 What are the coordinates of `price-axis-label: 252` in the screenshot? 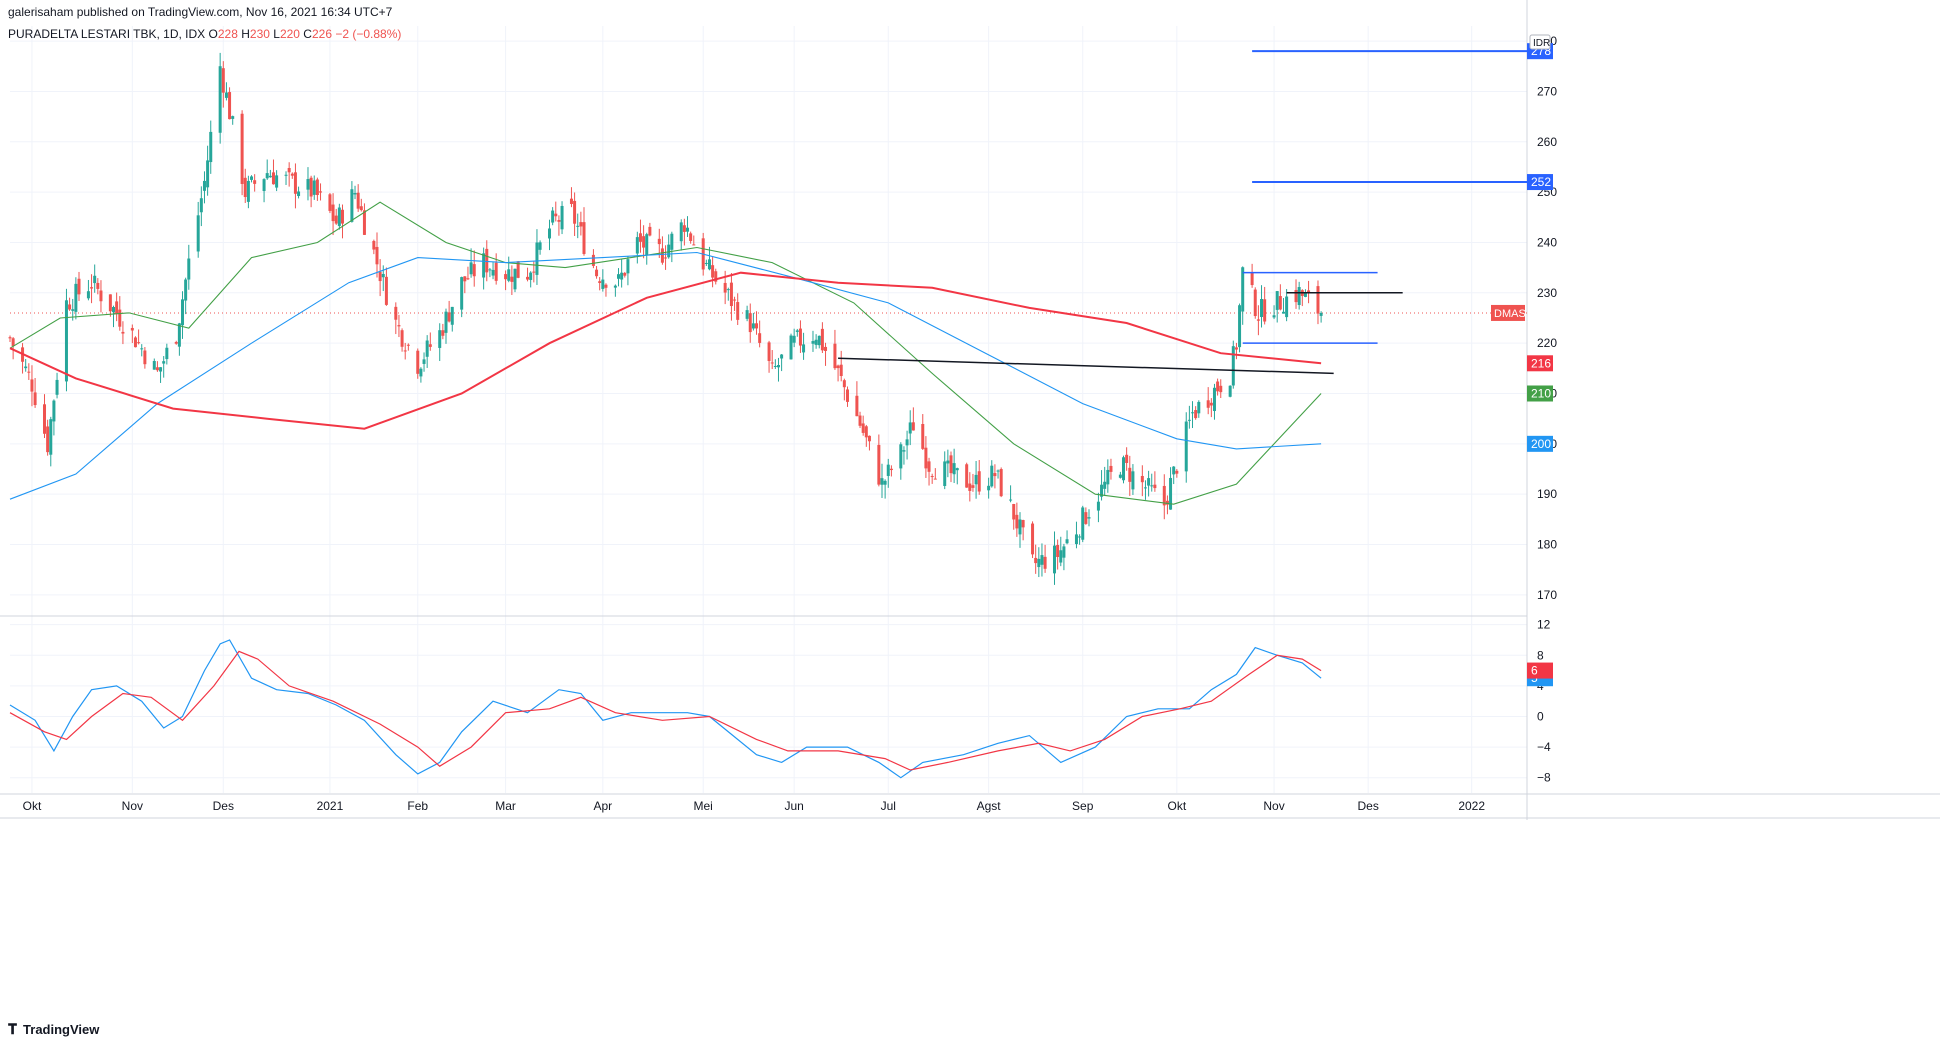 It's located at (1541, 182).